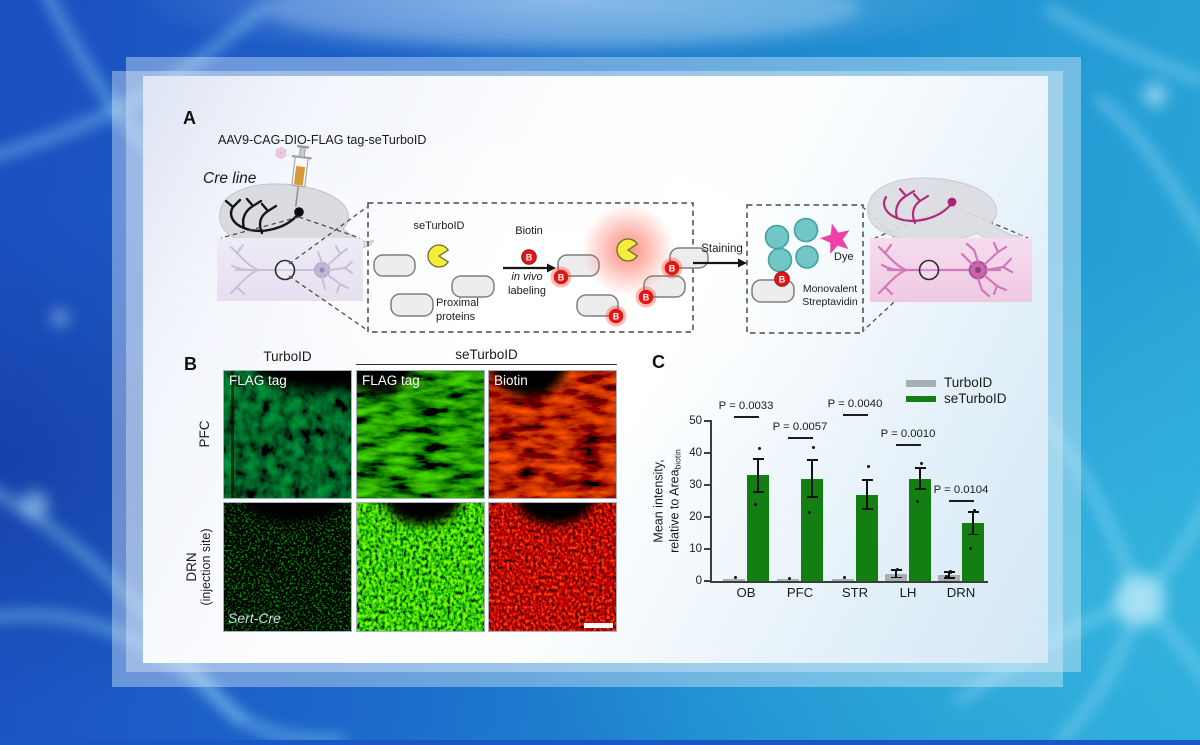 Image resolution: width=1200 pixels, height=745 pixels. Describe the element at coordinates (855, 404) in the screenshot. I see `p-value-label: P = 0.0040` at that location.